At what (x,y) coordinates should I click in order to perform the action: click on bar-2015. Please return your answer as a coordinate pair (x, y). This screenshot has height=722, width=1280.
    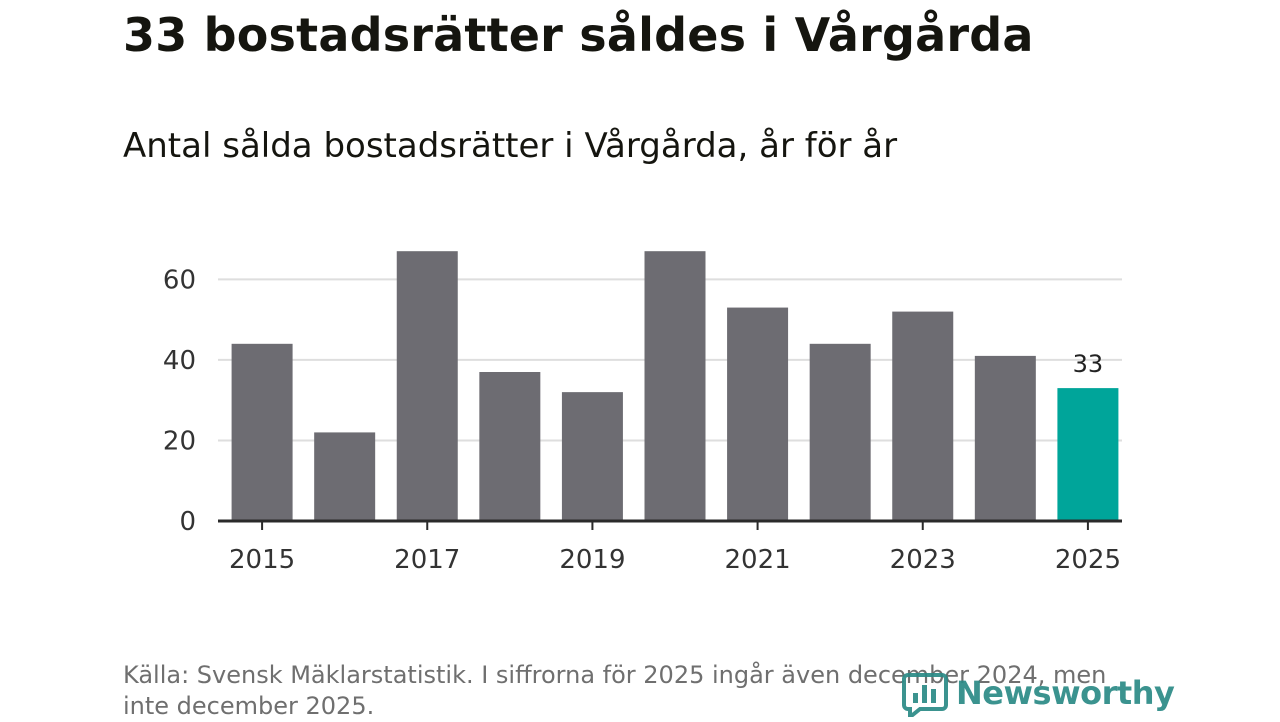
    Looking at the image, I should click on (262, 432).